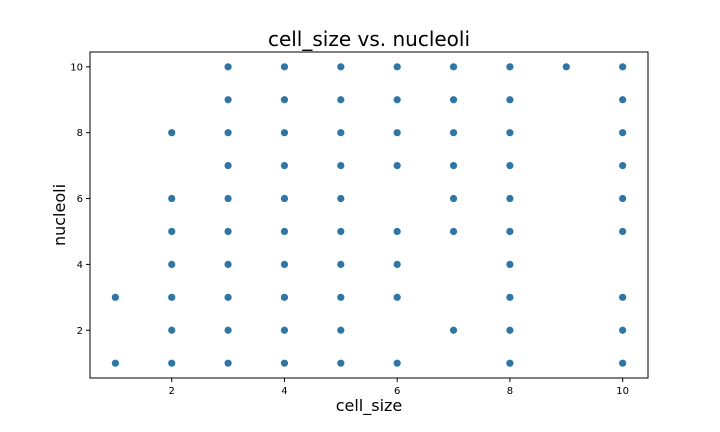 This screenshot has height=432, width=720. Describe the element at coordinates (369, 39) in the screenshot. I see `chart-title: cell_size vs. nucleoli` at that location.